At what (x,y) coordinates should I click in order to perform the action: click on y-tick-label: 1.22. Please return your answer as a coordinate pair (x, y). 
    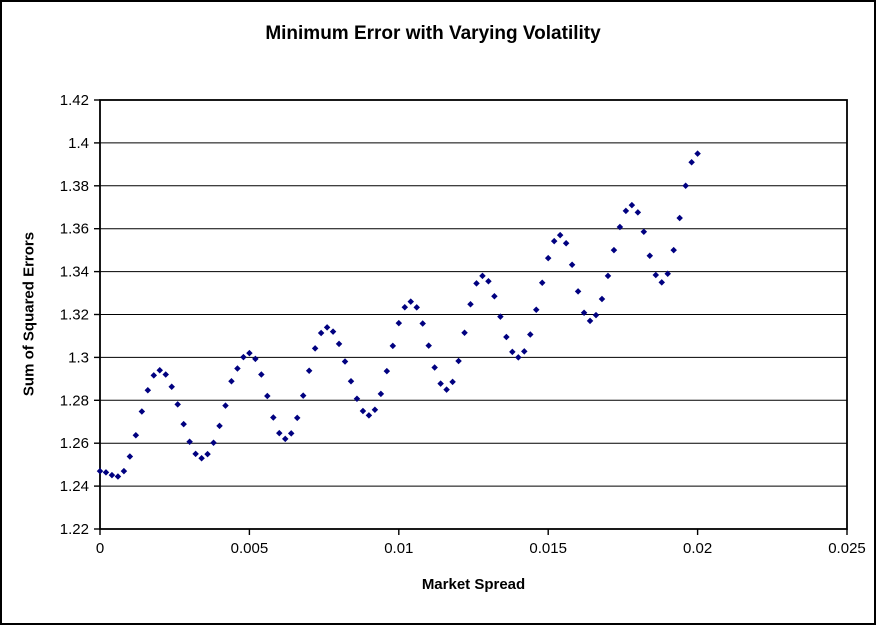
    Looking at the image, I should click on (74, 529).